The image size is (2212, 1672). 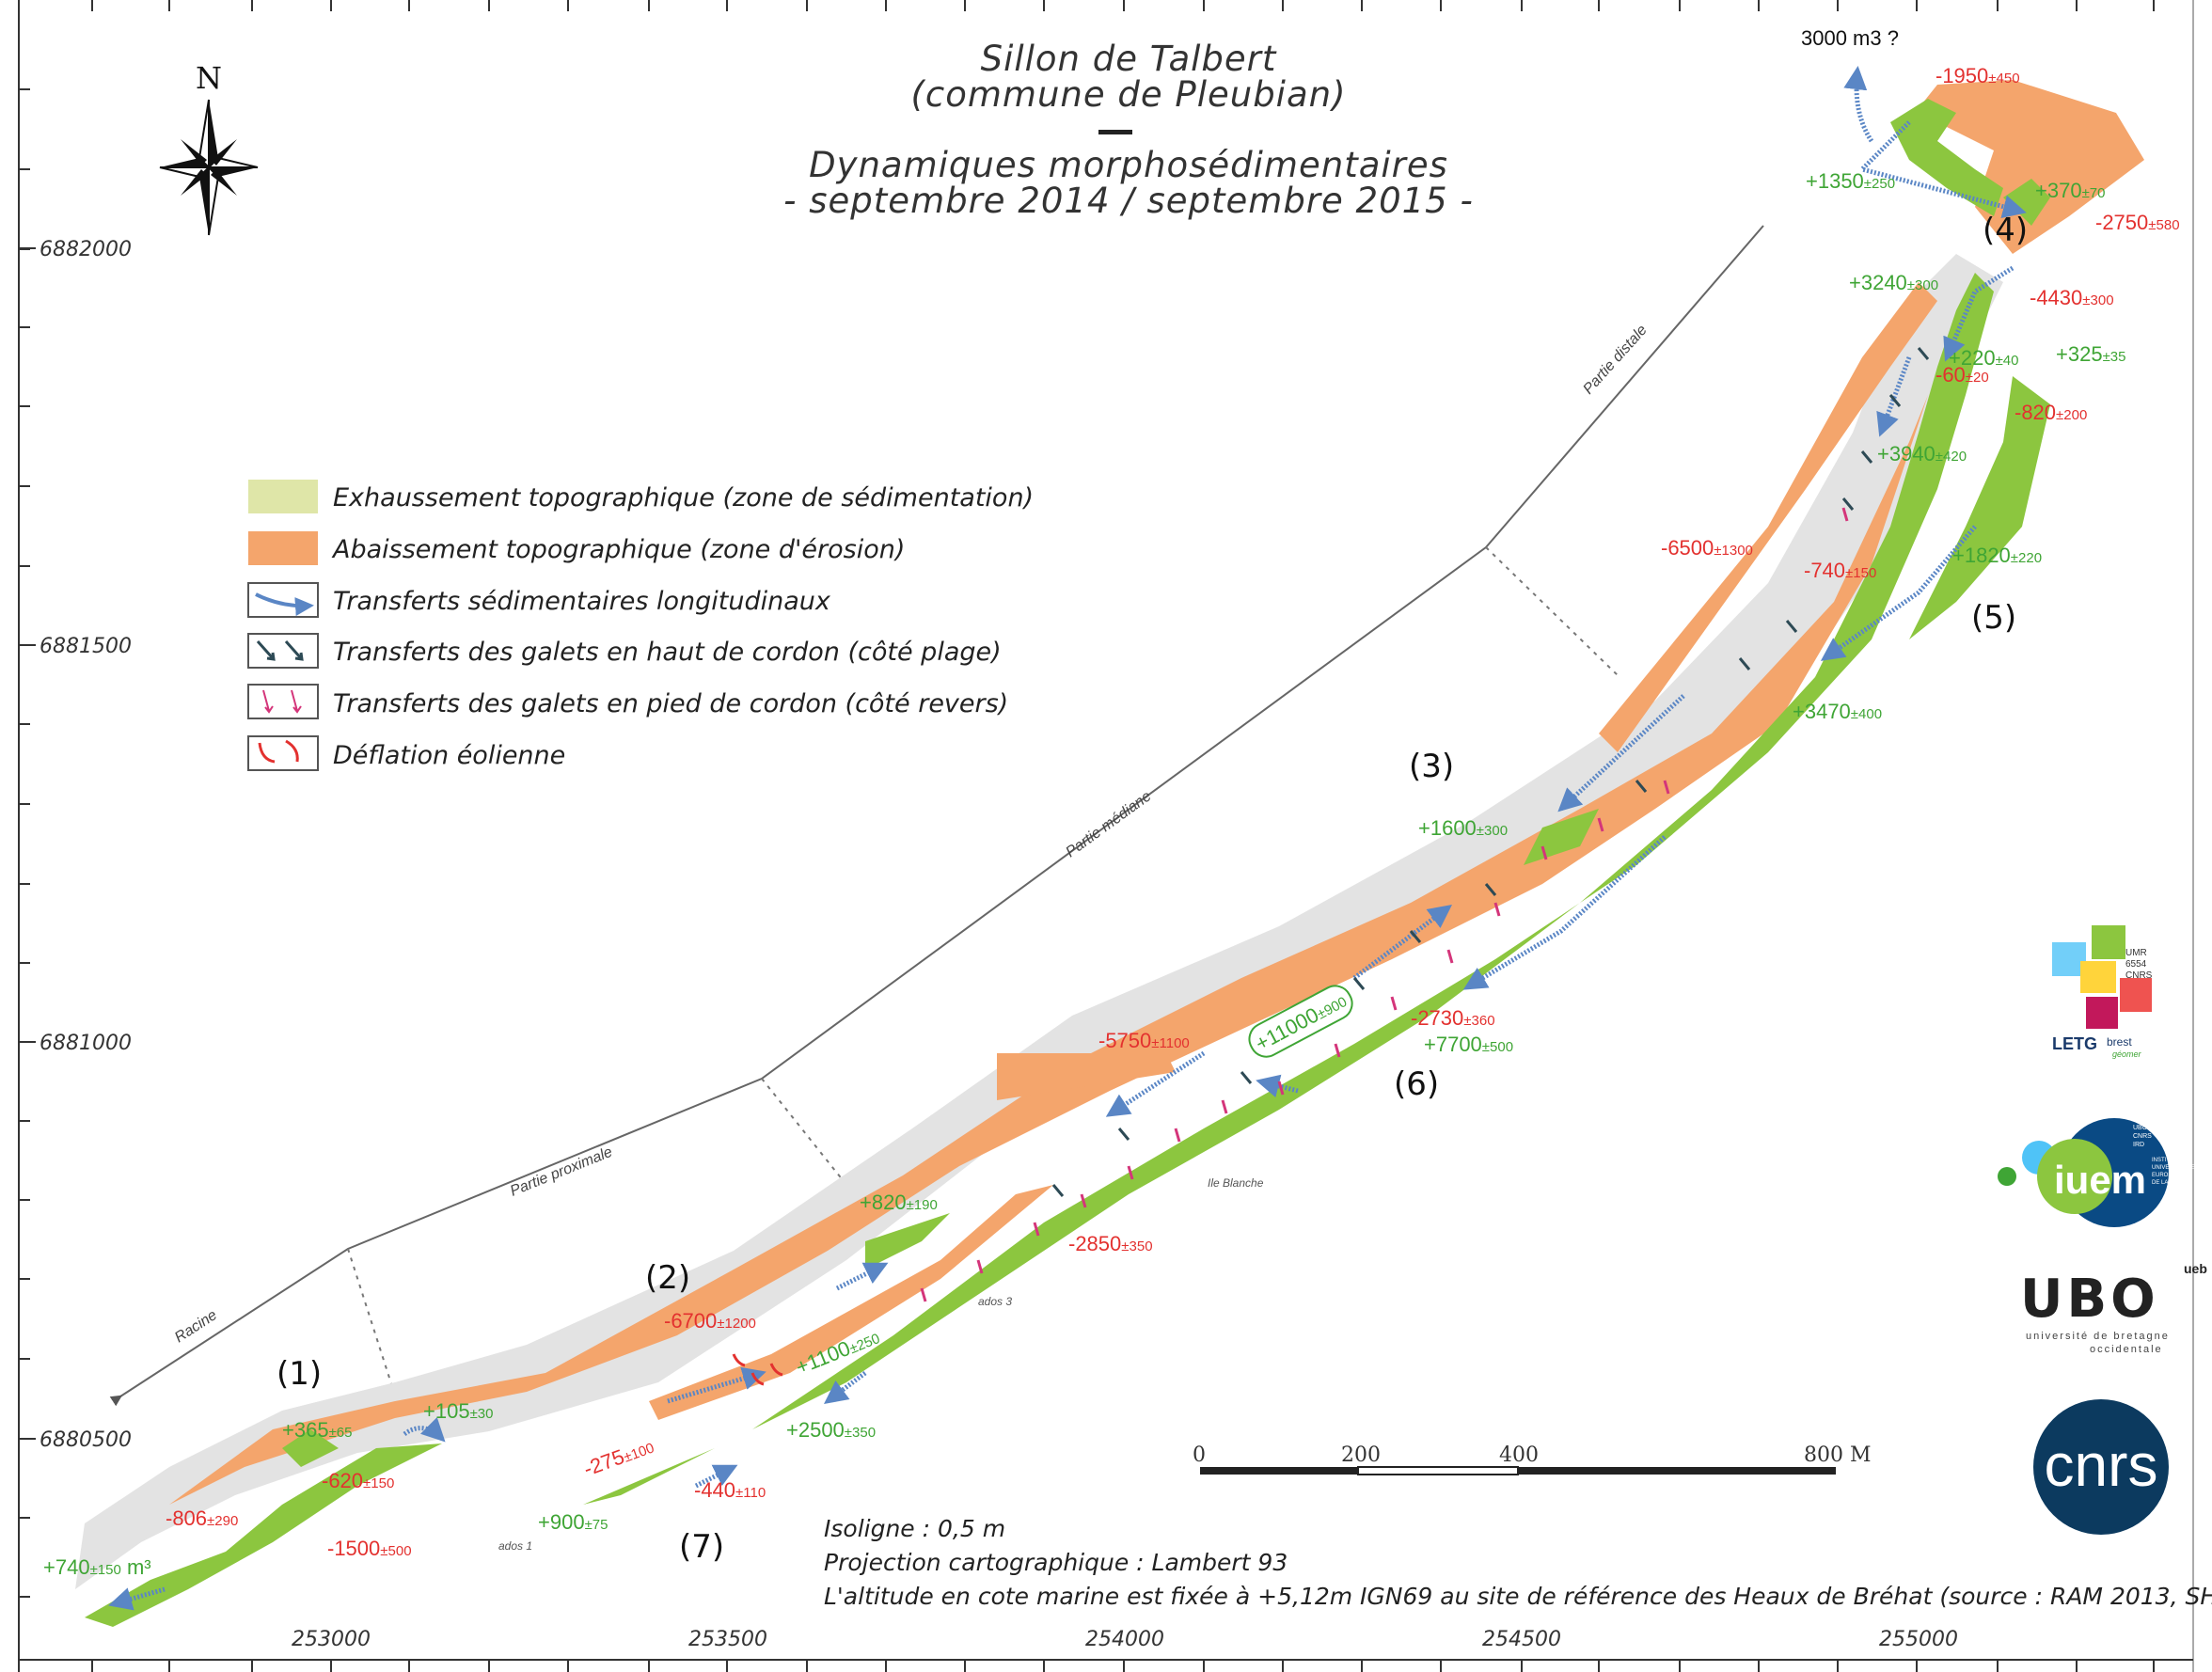 I want to click on north-arrow-icon: N, so click(x=209, y=148).